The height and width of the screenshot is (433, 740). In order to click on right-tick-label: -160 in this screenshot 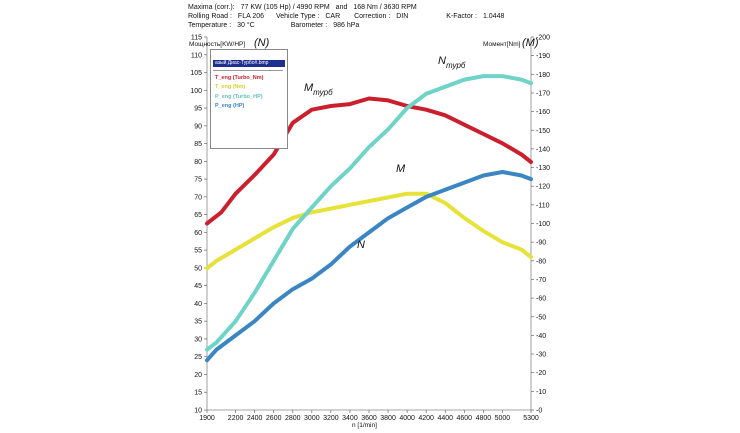, I will do `click(543, 112)`.